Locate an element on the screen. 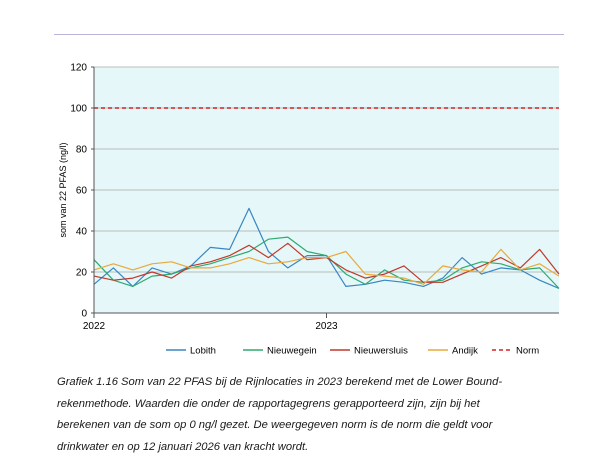 This screenshot has width=605, height=461. x-tick-labels: 2022 2023 is located at coordinates (210, 322).